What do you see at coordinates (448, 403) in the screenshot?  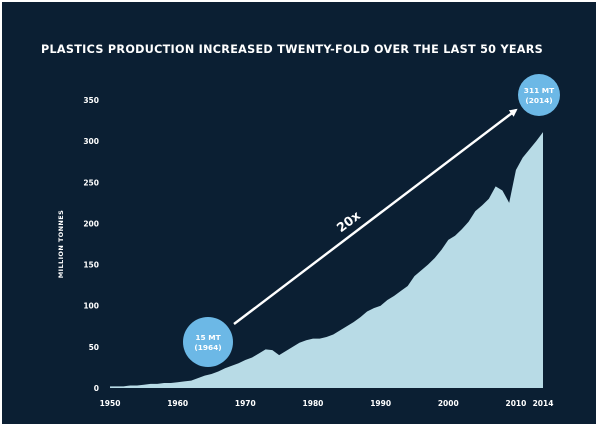 I see `x-tick-label: 2000` at bounding box center [448, 403].